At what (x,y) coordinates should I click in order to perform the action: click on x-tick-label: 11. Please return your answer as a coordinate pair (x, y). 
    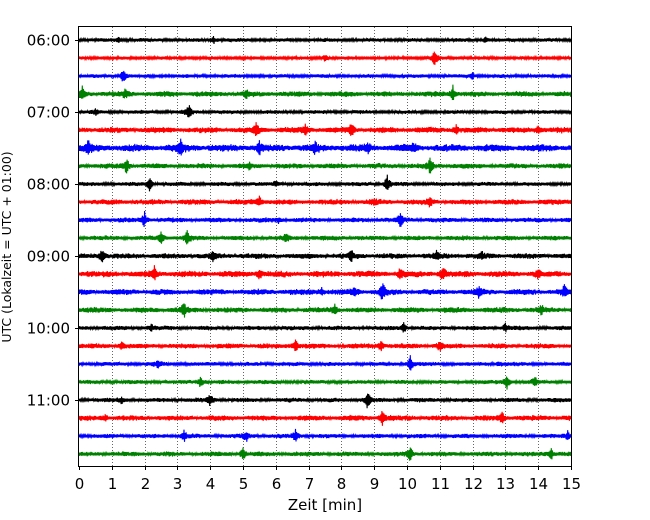
    Looking at the image, I should click on (440, 484).